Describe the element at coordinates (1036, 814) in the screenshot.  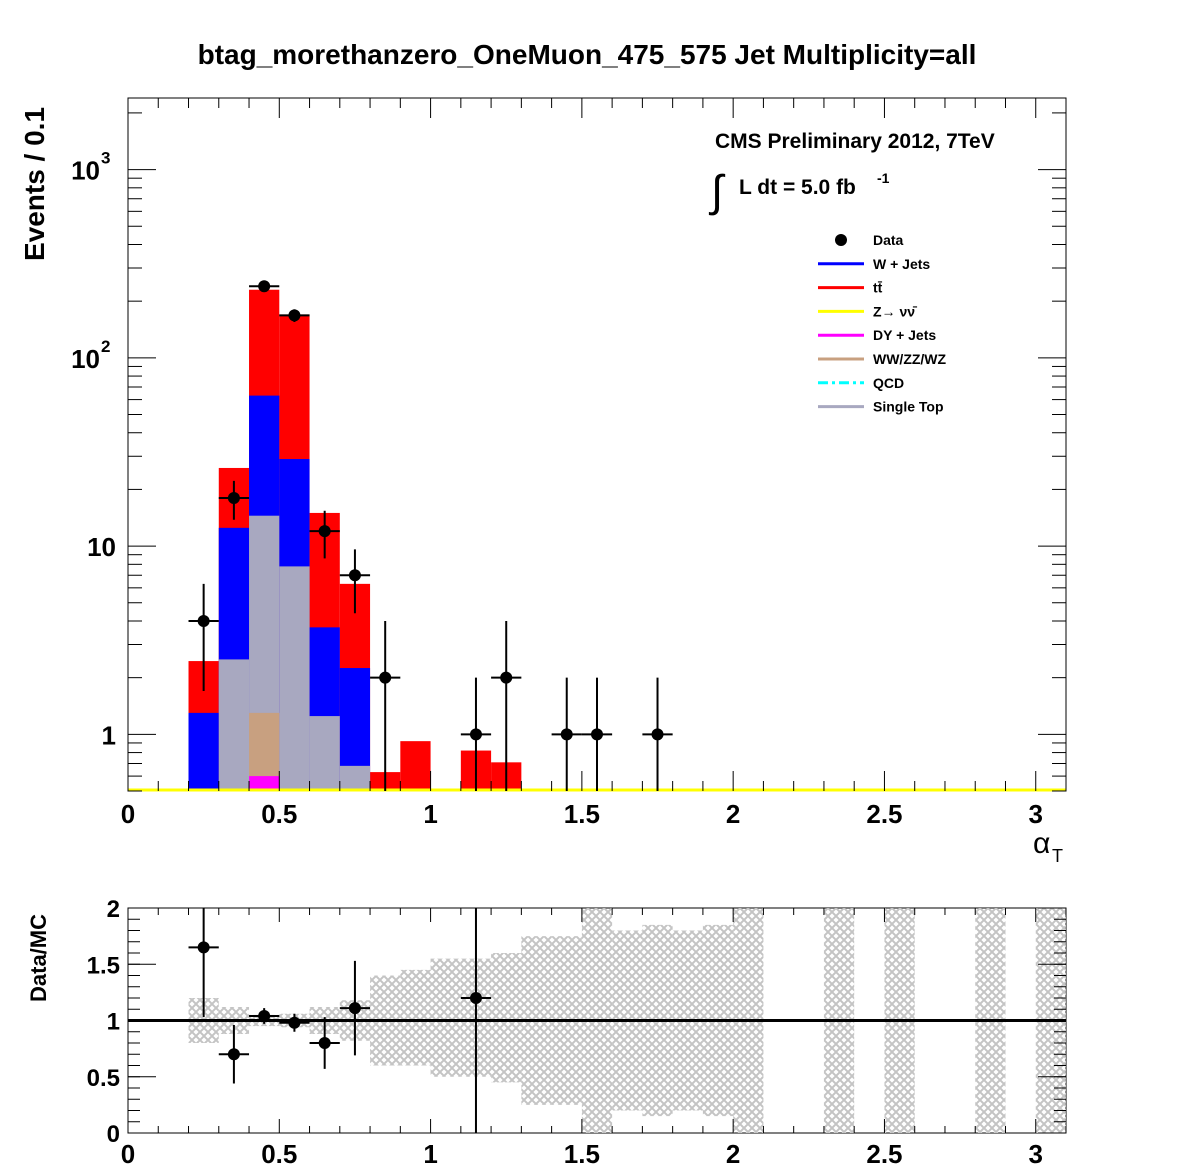
I see `x-tick-label: 3` at that location.